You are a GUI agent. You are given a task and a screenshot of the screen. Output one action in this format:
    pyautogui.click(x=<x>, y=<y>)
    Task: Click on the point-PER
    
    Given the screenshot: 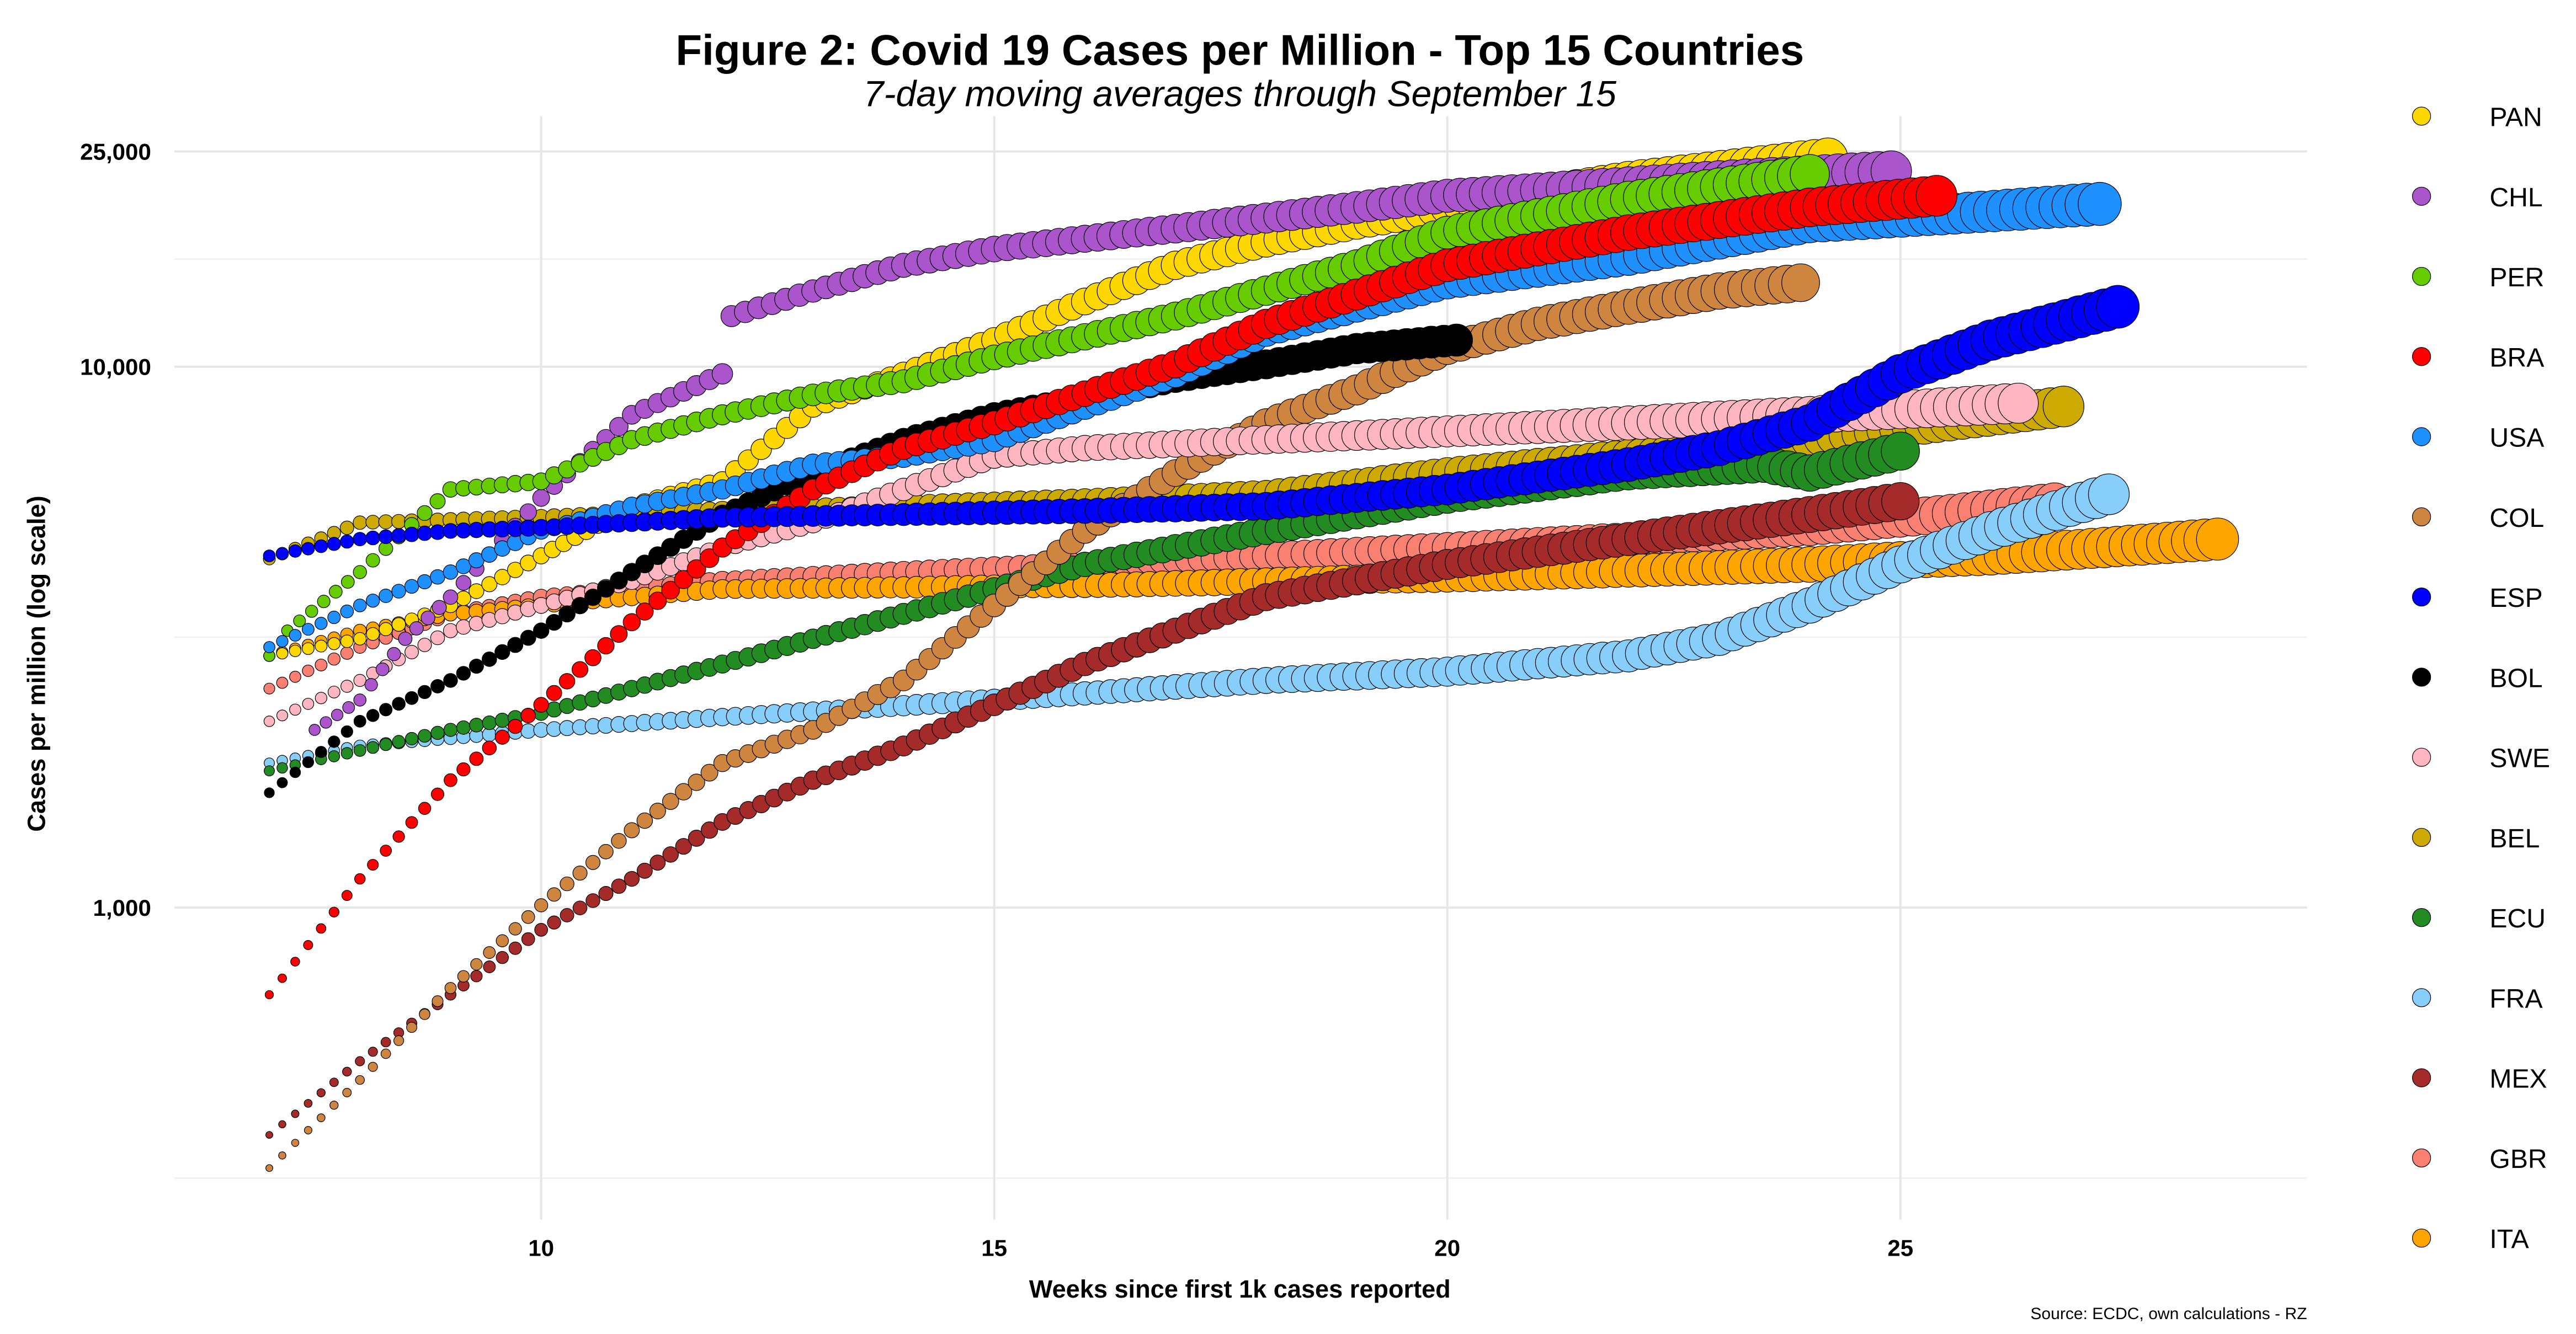 What is the action you would take?
    pyautogui.click(x=425, y=513)
    